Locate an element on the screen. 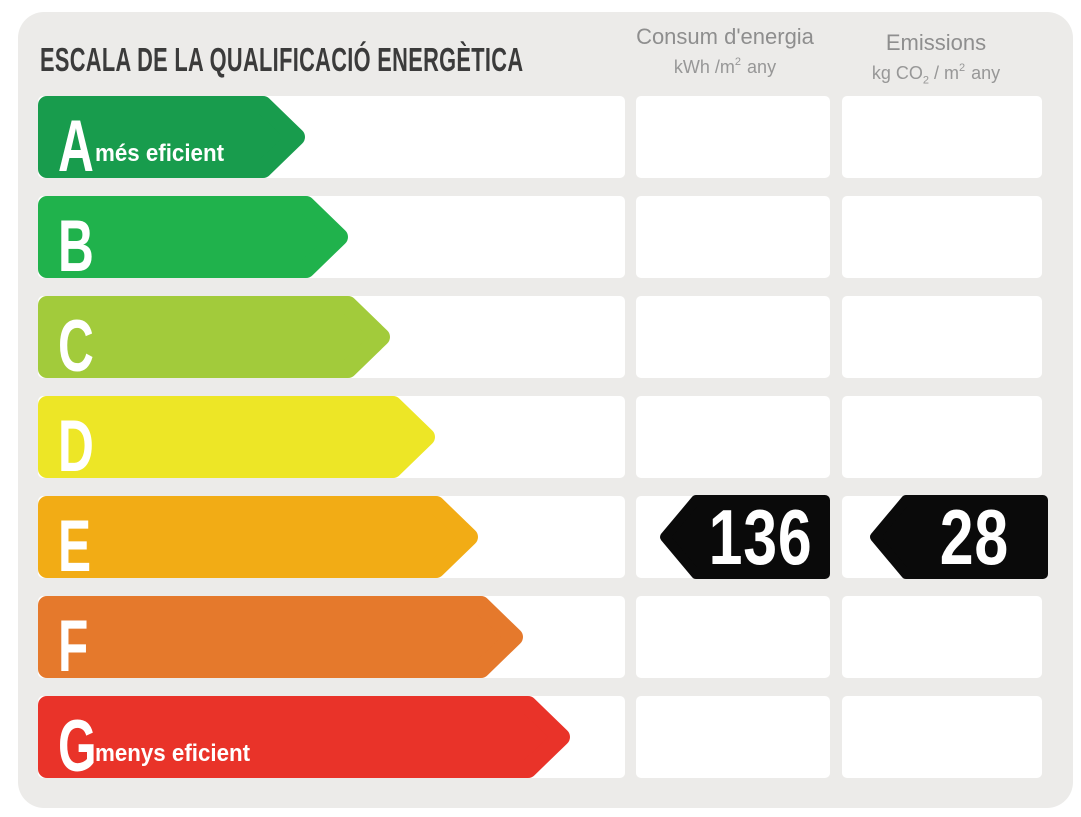 Image resolution: width=1081 pixels, height=817 pixels. emissions-value: 28 is located at coordinates (974, 537).